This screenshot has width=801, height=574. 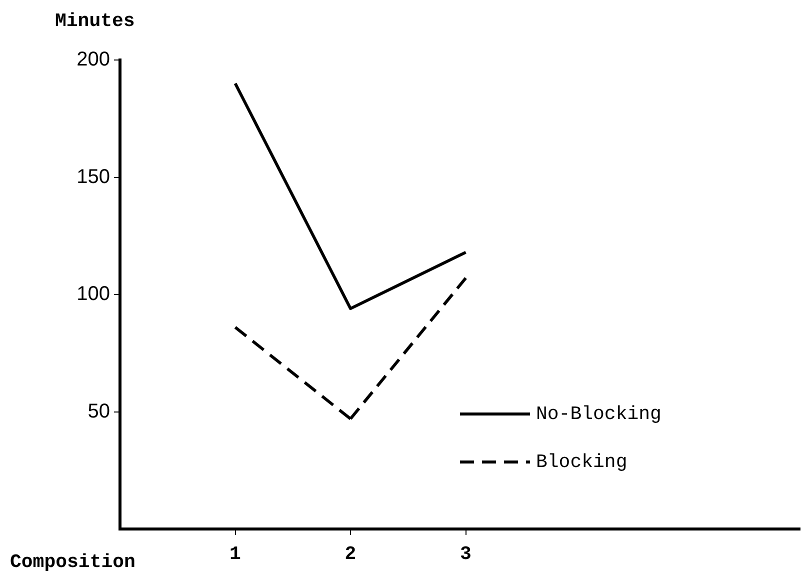 I want to click on legend-label: No-Blocking, so click(x=599, y=414).